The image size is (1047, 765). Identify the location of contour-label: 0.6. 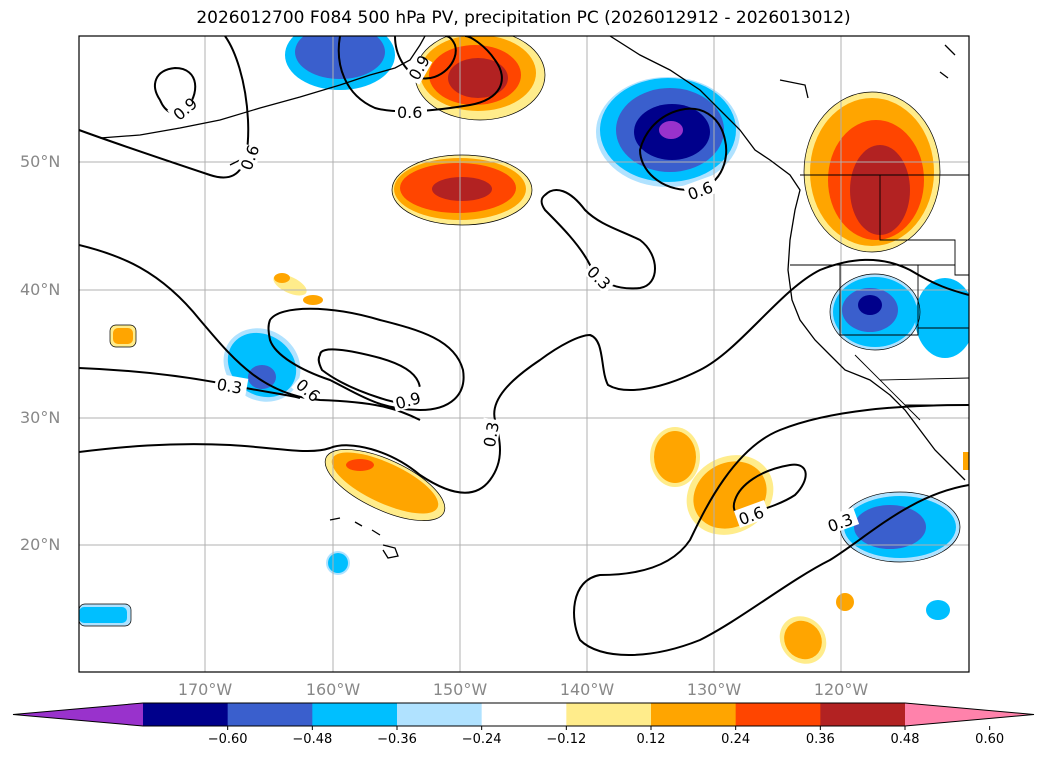
(409, 112).